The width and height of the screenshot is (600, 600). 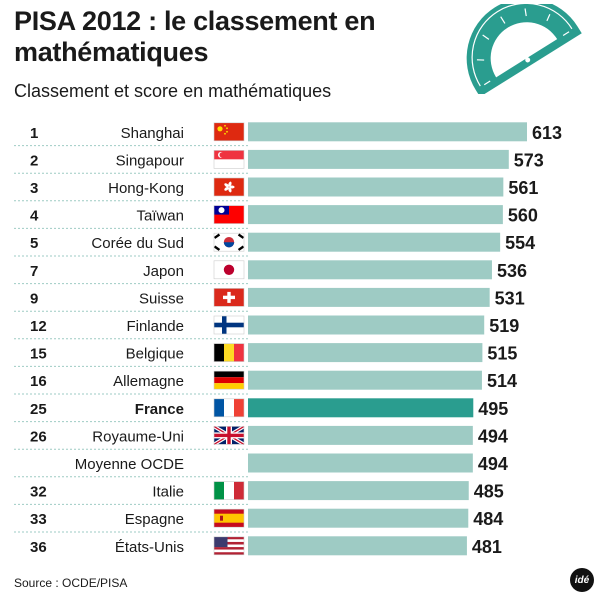 I want to click on chart-subtitle: Classement et score en mathématiques, so click(x=173, y=91).